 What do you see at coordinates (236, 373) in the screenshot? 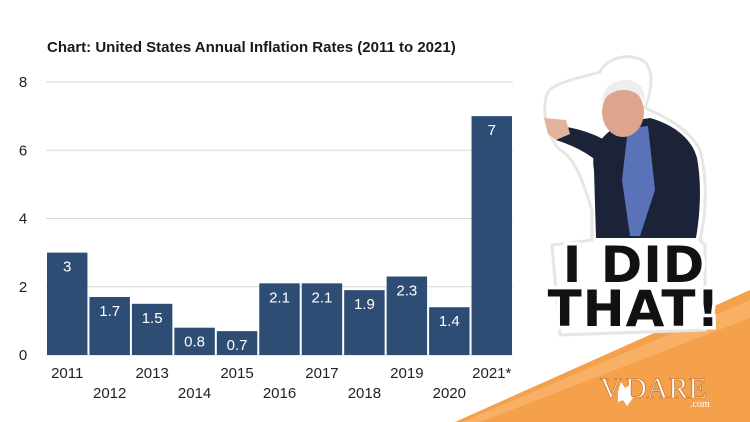
I see `x-tick-label: 2015` at bounding box center [236, 373].